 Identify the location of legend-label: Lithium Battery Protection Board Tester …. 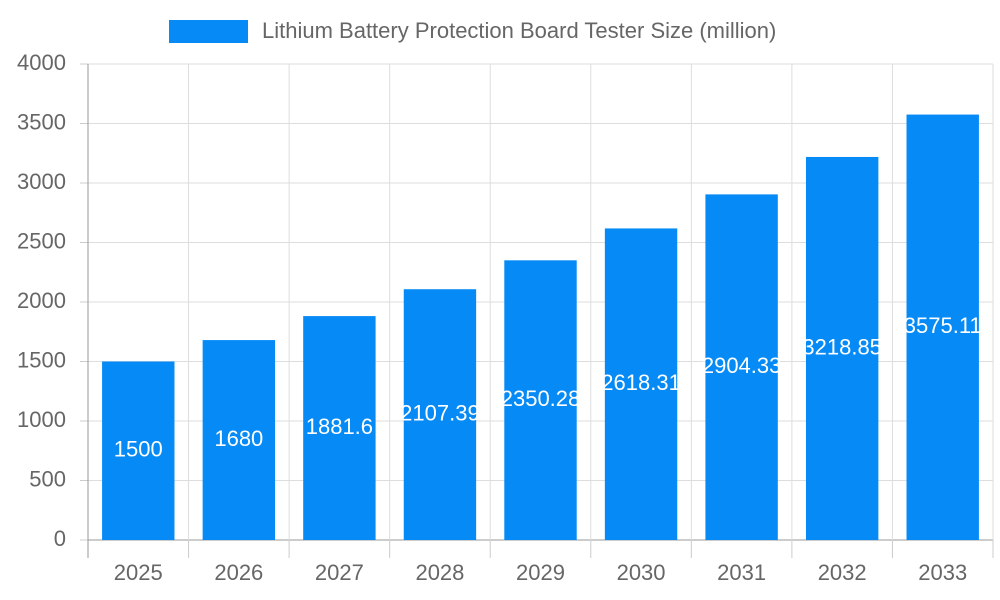
(519, 30).